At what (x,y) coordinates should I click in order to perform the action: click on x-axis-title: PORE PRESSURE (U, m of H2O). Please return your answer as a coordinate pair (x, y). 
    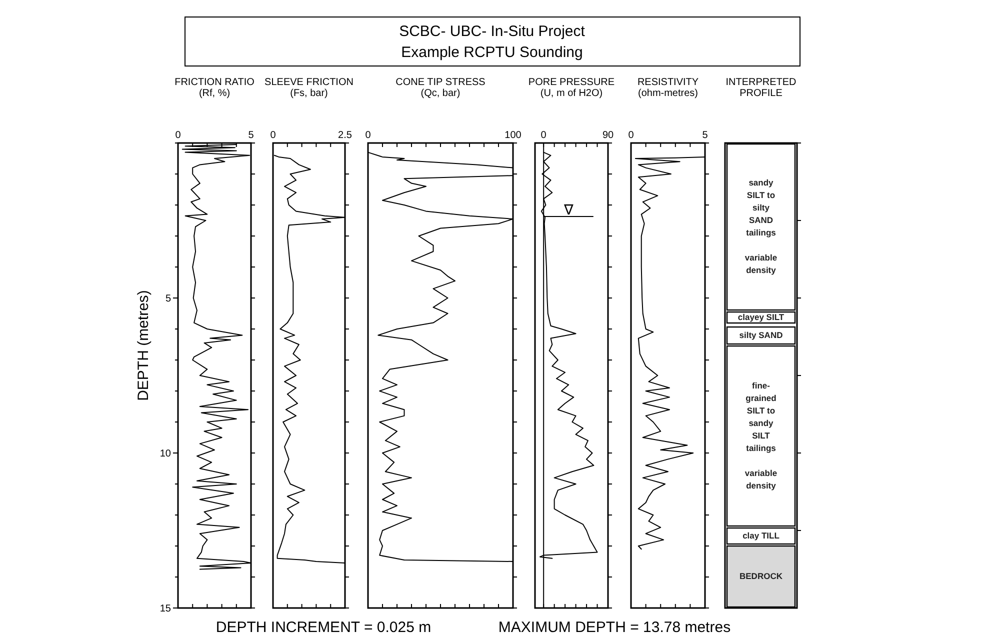
    Looking at the image, I should click on (571, 88).